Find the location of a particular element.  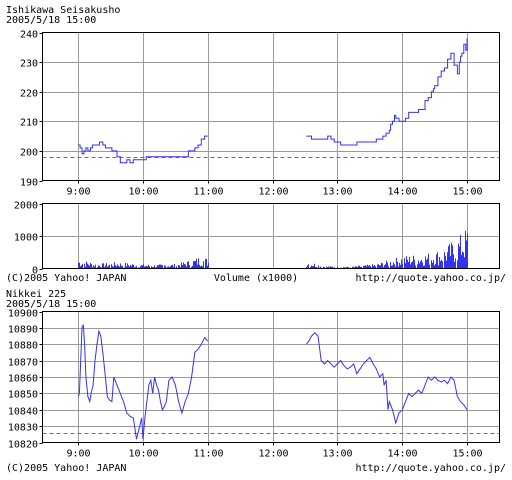

nikkei-x-tick-label: 9:00 is located at coordinates (78, 454).